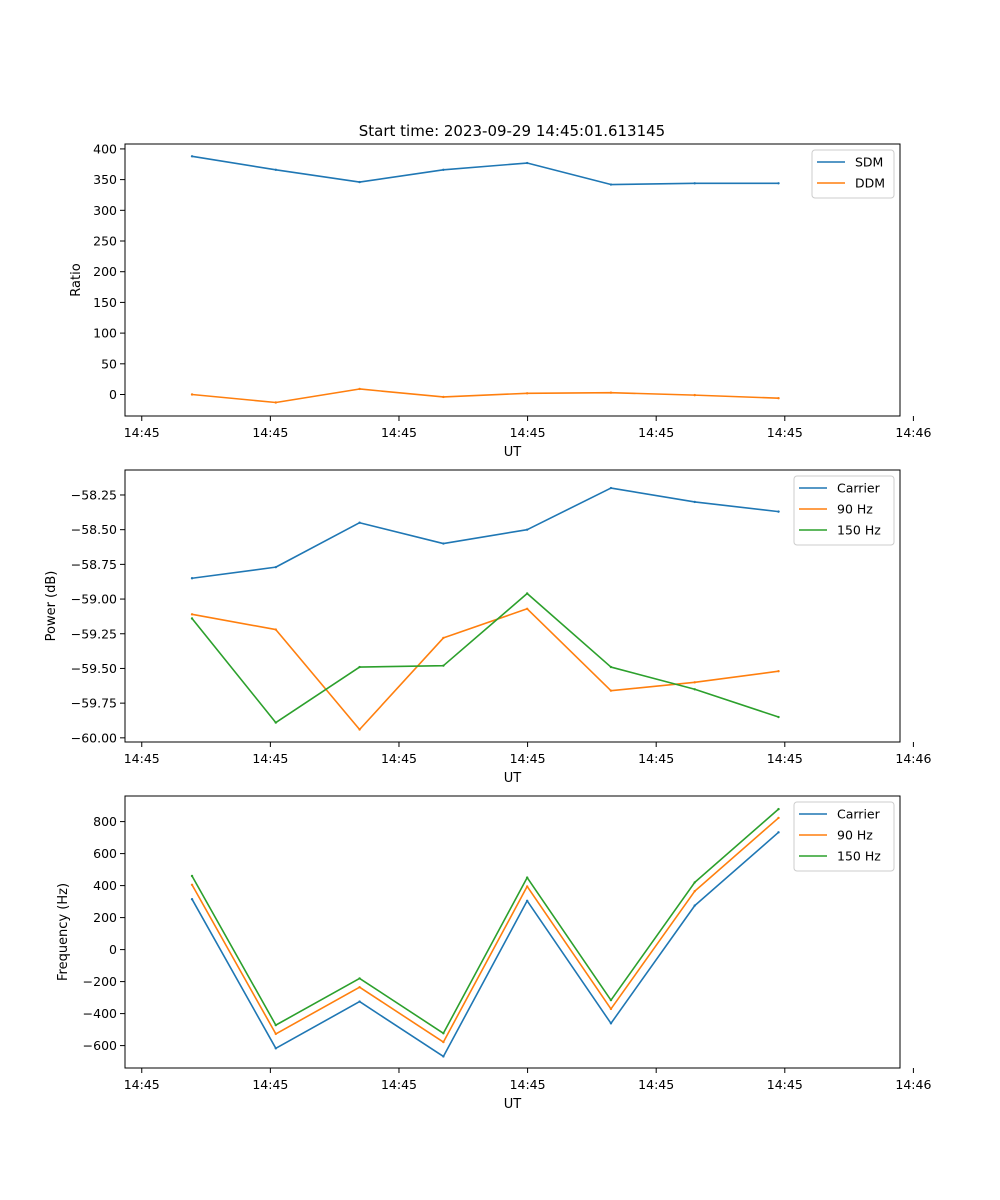 Image resolution: width=1000 pixels, height=1200 pixels. I want to click on legend: Carrier 90 Hz 150 Hz, so click(844, 510).